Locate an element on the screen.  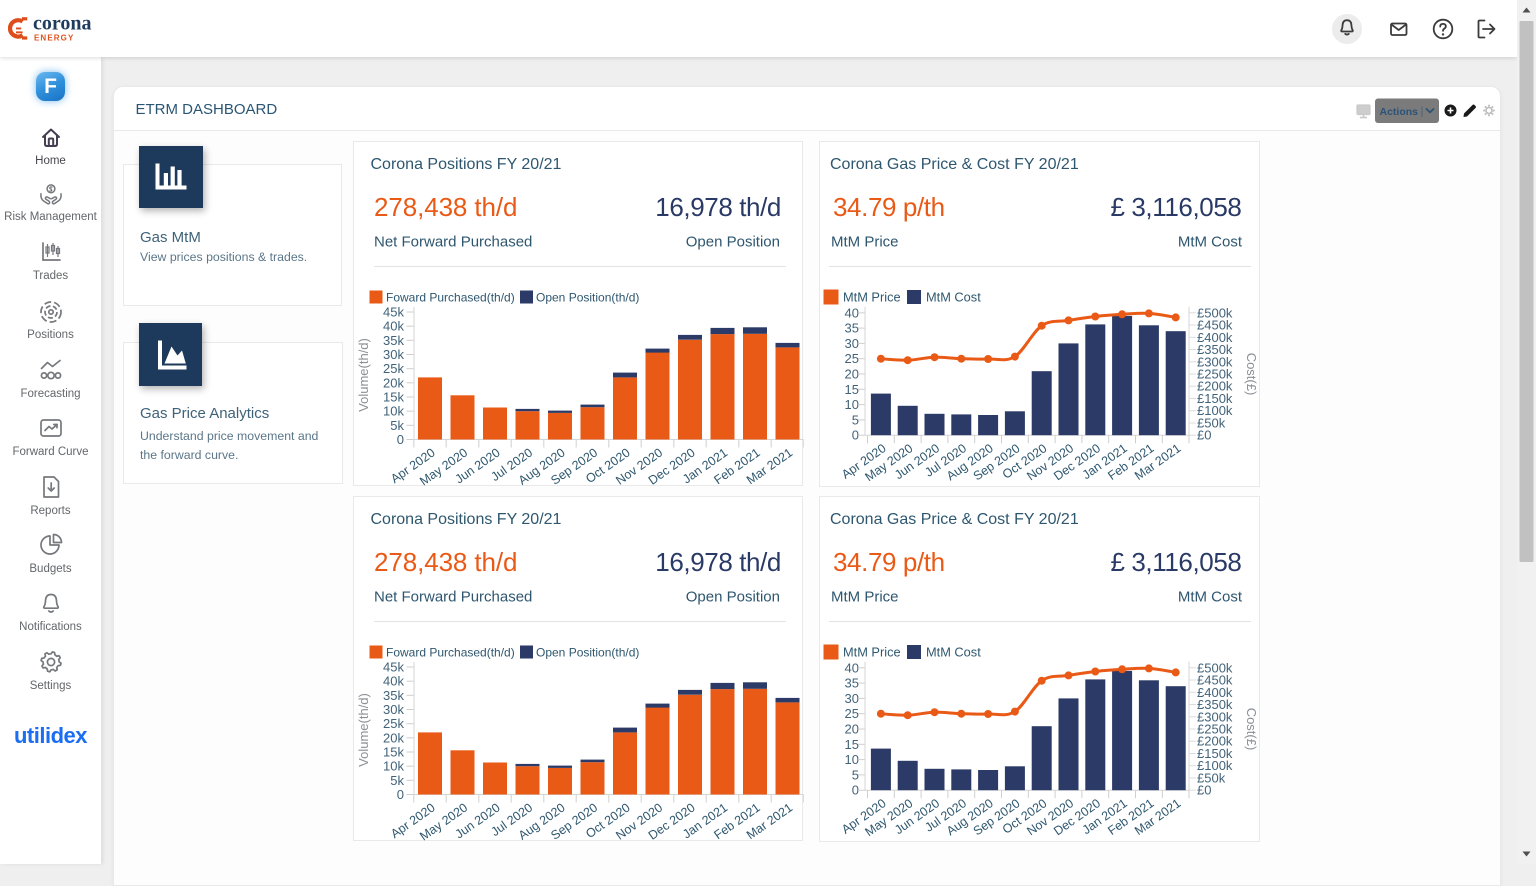
svg-text: Actions is located at coordinates (1399, 112).